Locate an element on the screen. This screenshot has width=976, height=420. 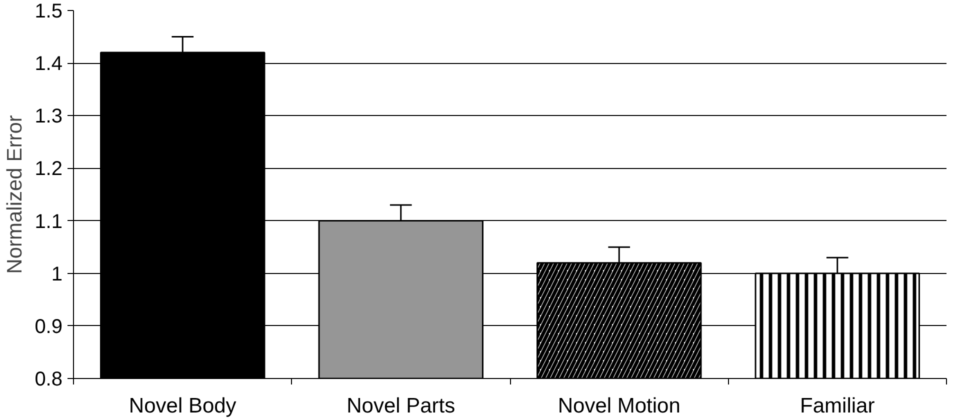
y-tick-label: 1.5 is located at coordinates (48, 11).